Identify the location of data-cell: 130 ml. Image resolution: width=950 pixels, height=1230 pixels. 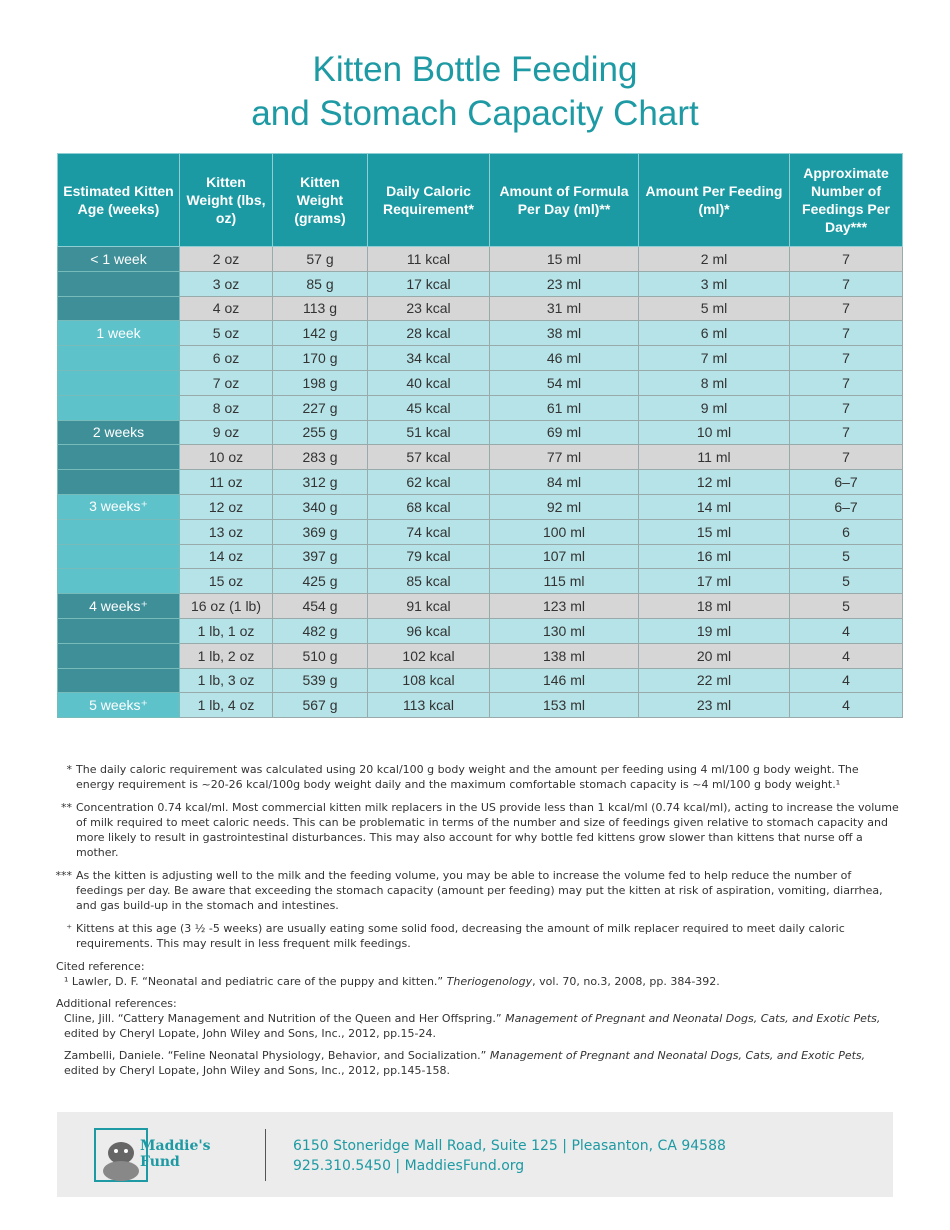
(564, 630).